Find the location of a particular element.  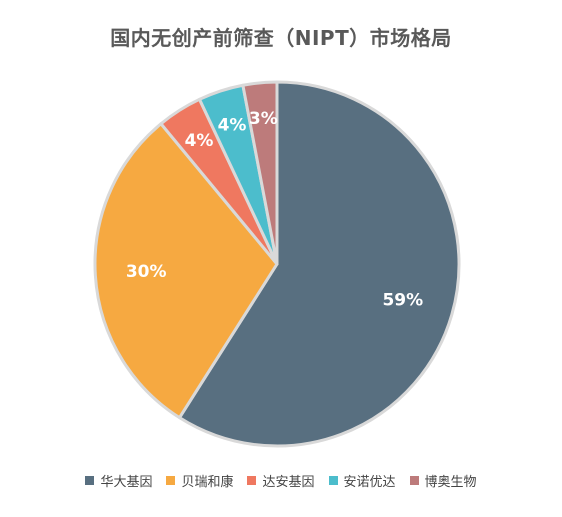

slice-label-5: 3% is located at coordinates (263, 119).